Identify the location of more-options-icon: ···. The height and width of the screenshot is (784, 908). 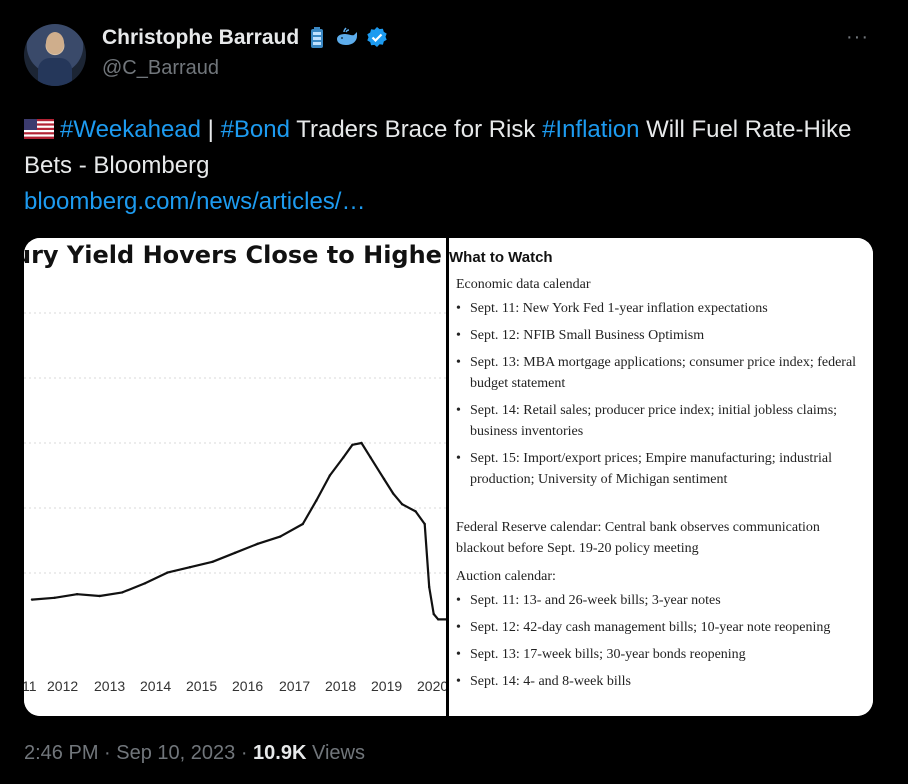
(857, 37).